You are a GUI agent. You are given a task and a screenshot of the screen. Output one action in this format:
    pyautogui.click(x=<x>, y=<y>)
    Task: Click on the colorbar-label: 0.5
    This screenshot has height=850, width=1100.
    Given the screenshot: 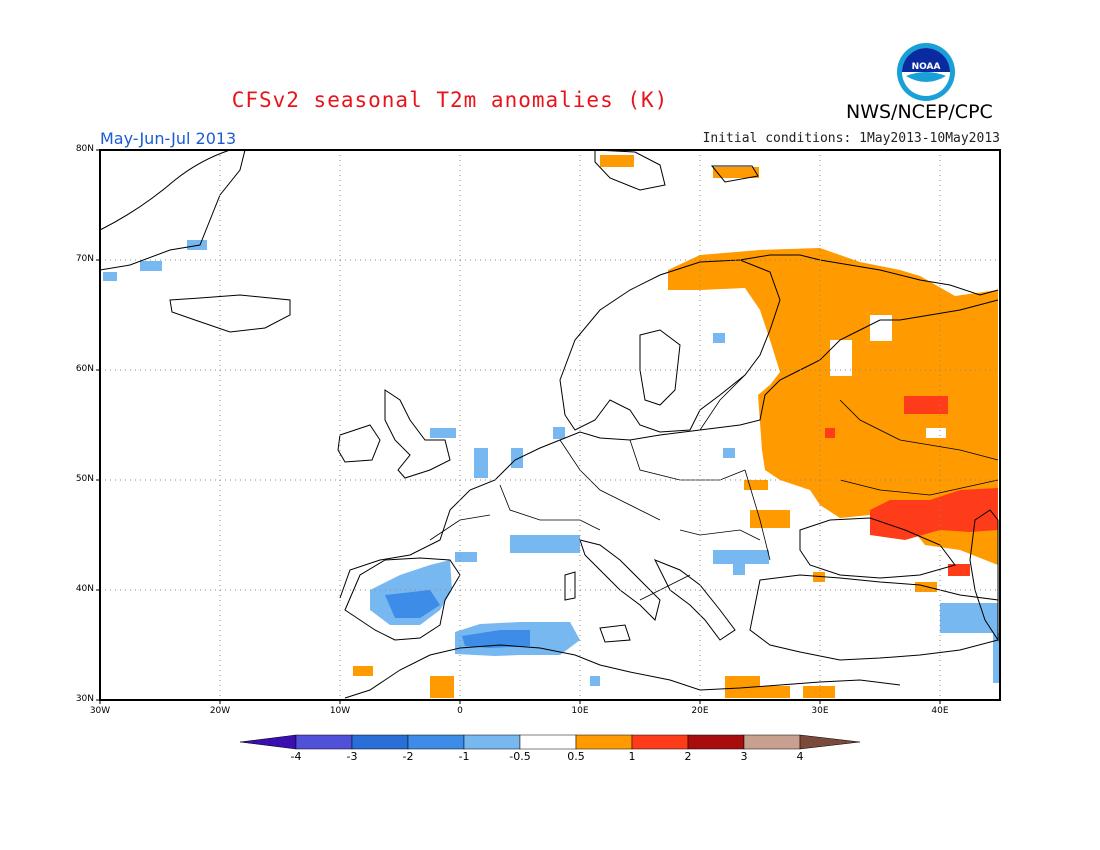 What is the action you would take?
    pyautogui.click(x=576, y=756)
    